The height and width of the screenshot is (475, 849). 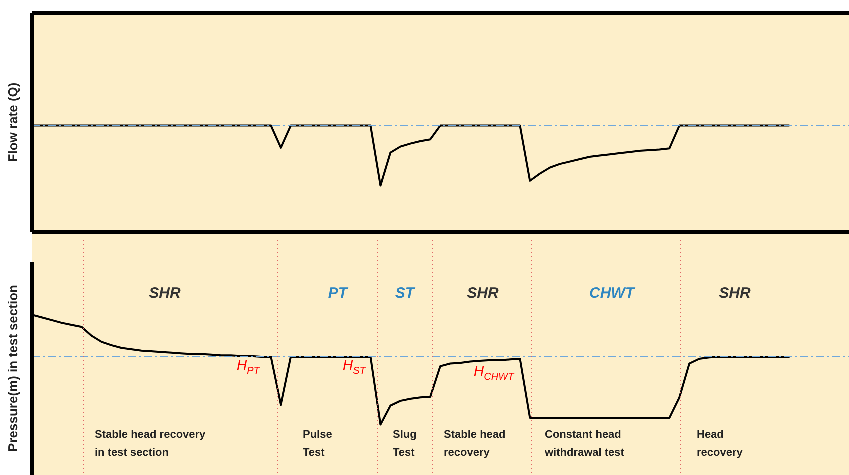 I want to click on text: Slug Test, so click(x=405, y=444).